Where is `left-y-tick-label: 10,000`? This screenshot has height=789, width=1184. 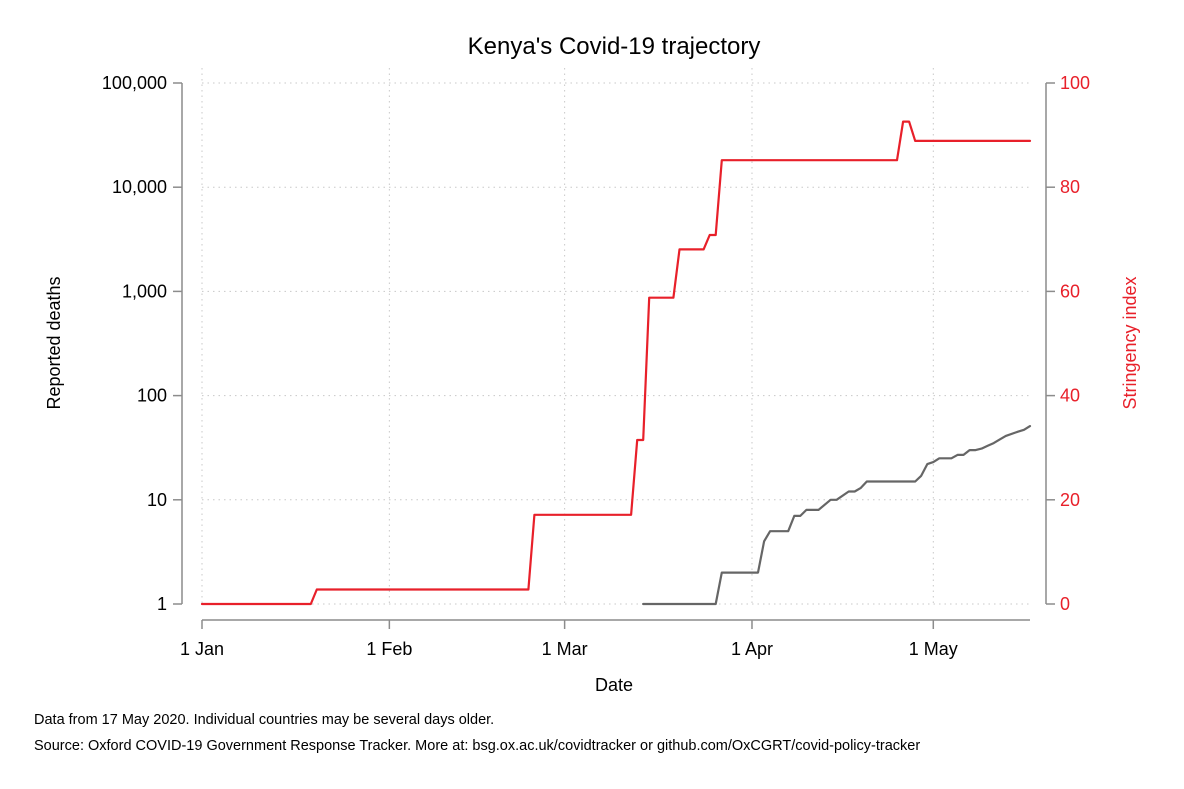
left-y-tick-label: 10,000 is located at coordinates (139, 187).